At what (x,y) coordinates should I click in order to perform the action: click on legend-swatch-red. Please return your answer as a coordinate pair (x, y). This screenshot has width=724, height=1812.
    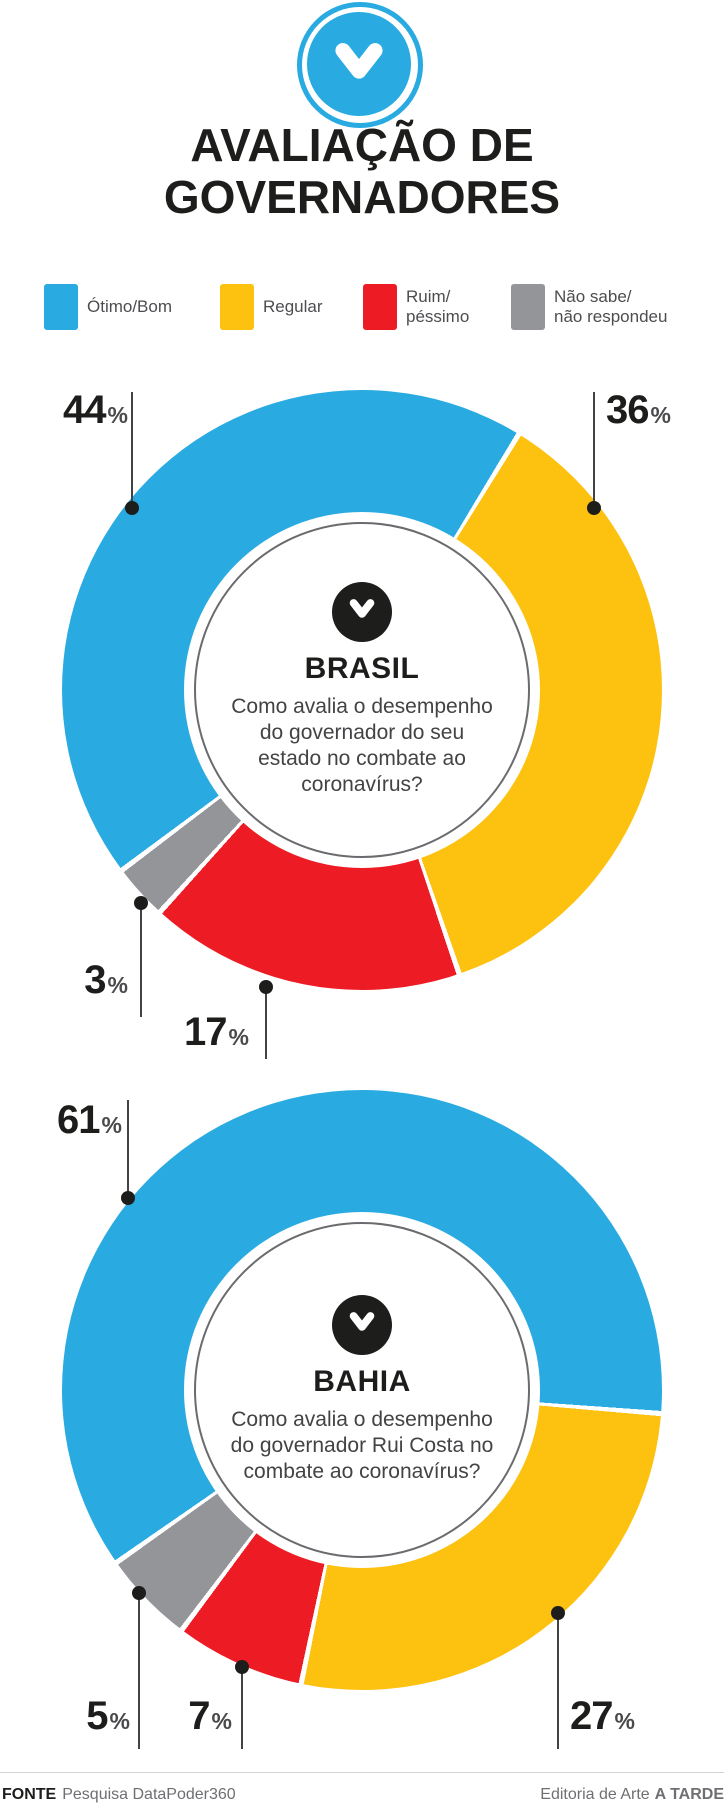
    Looking at the image, I should click on (380, 307).